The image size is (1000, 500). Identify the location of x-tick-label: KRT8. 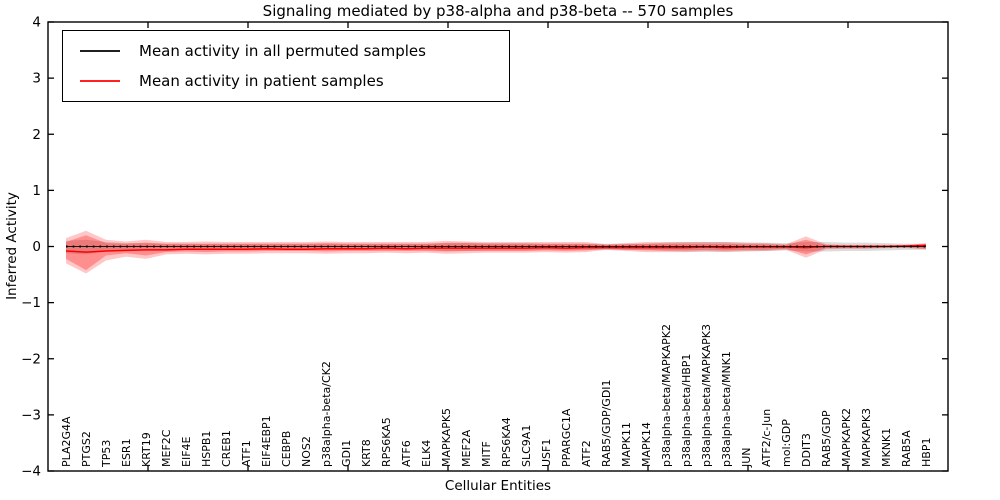
(366, 453).